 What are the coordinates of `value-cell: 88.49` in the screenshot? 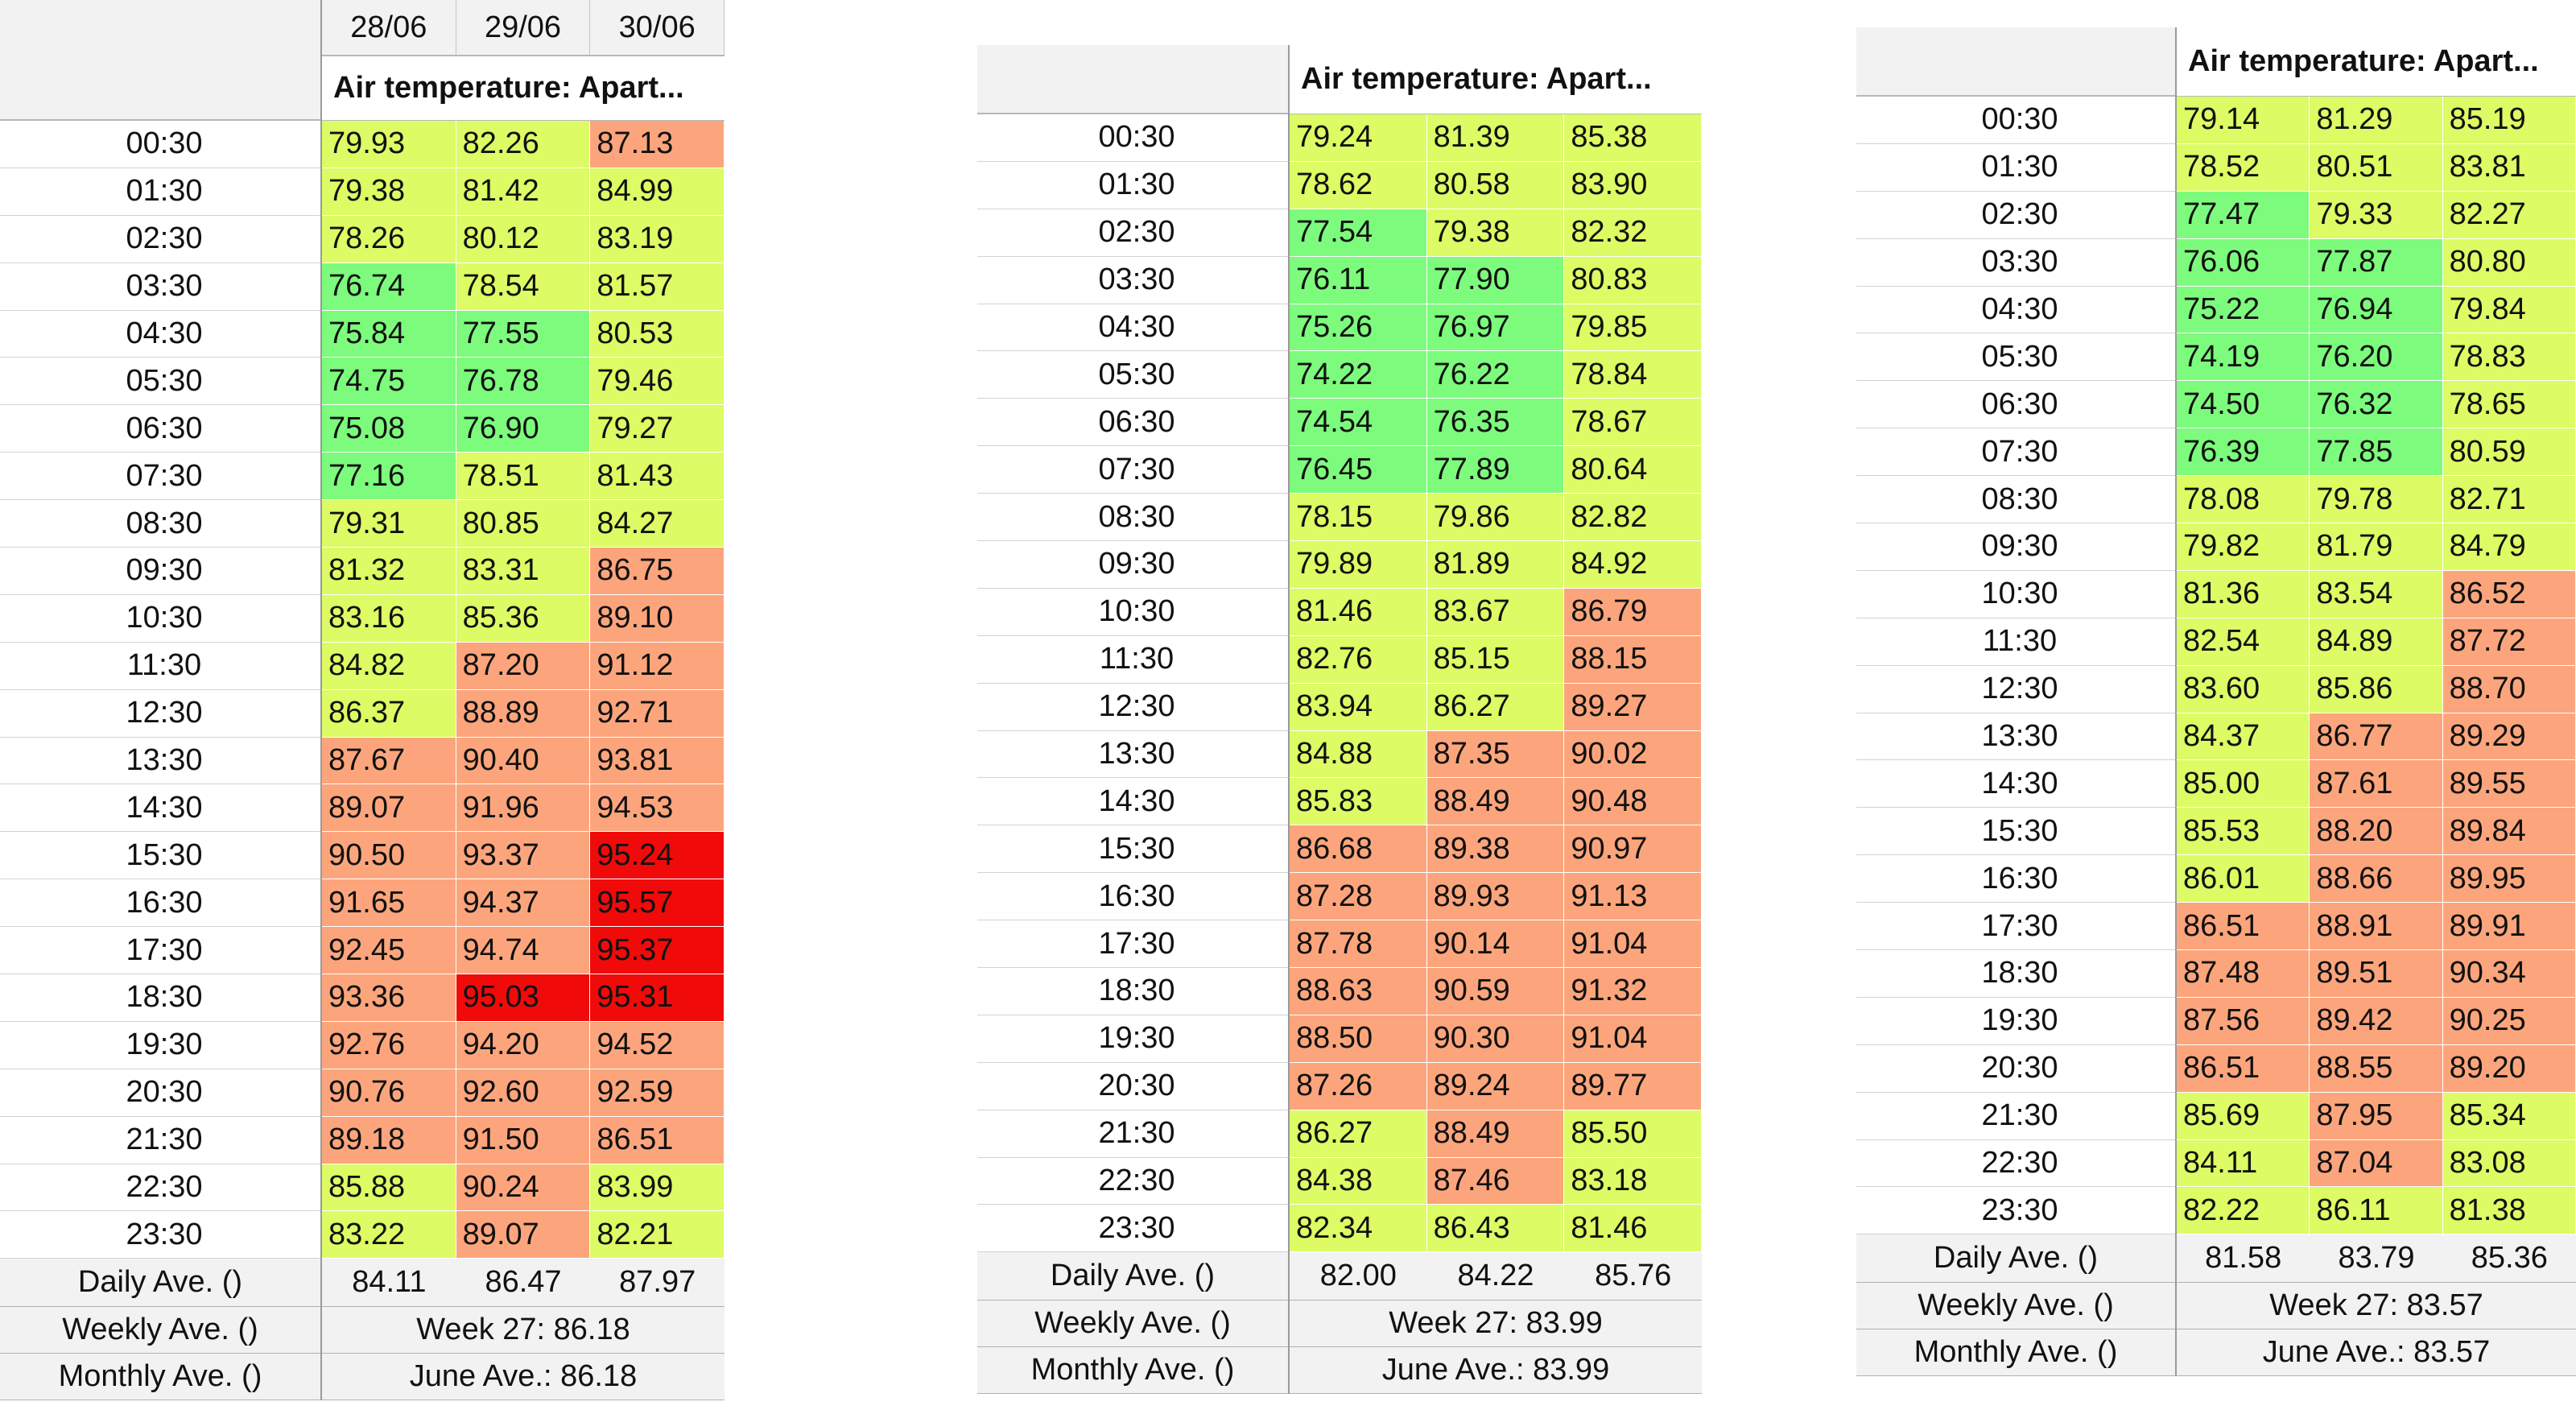 It's located at (1495, 1133).